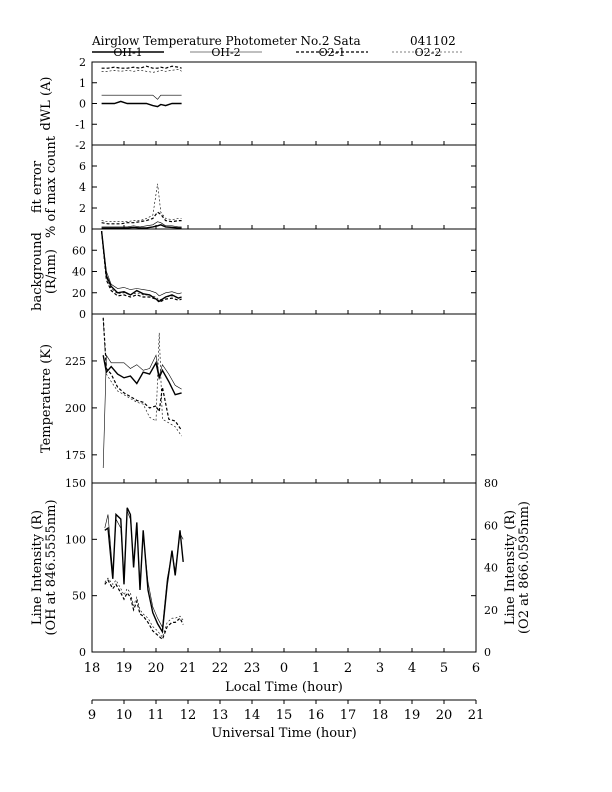 The width and height of the screenshot is (612, 792). I want to click on local-time-tick-label: 1, so click(316, 668).